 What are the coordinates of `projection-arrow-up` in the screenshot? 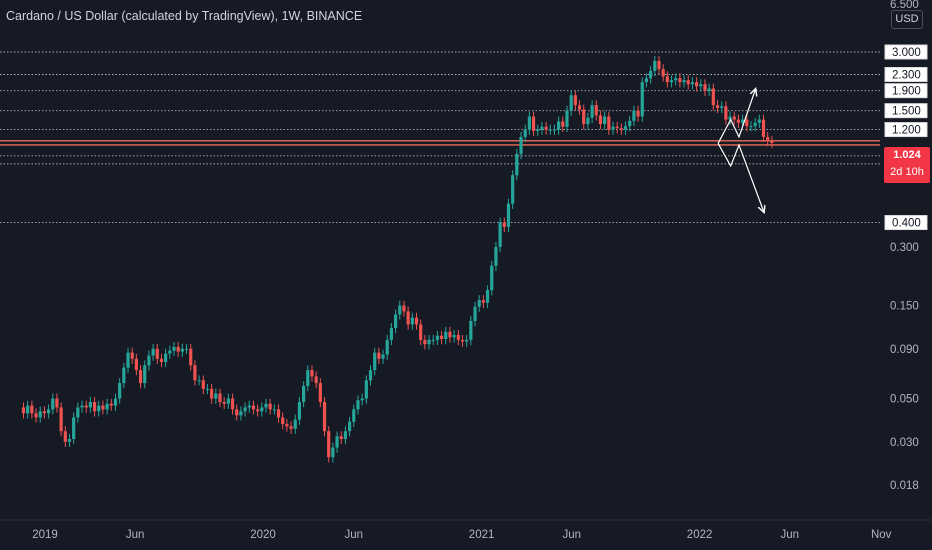 It's located at (736, 116).